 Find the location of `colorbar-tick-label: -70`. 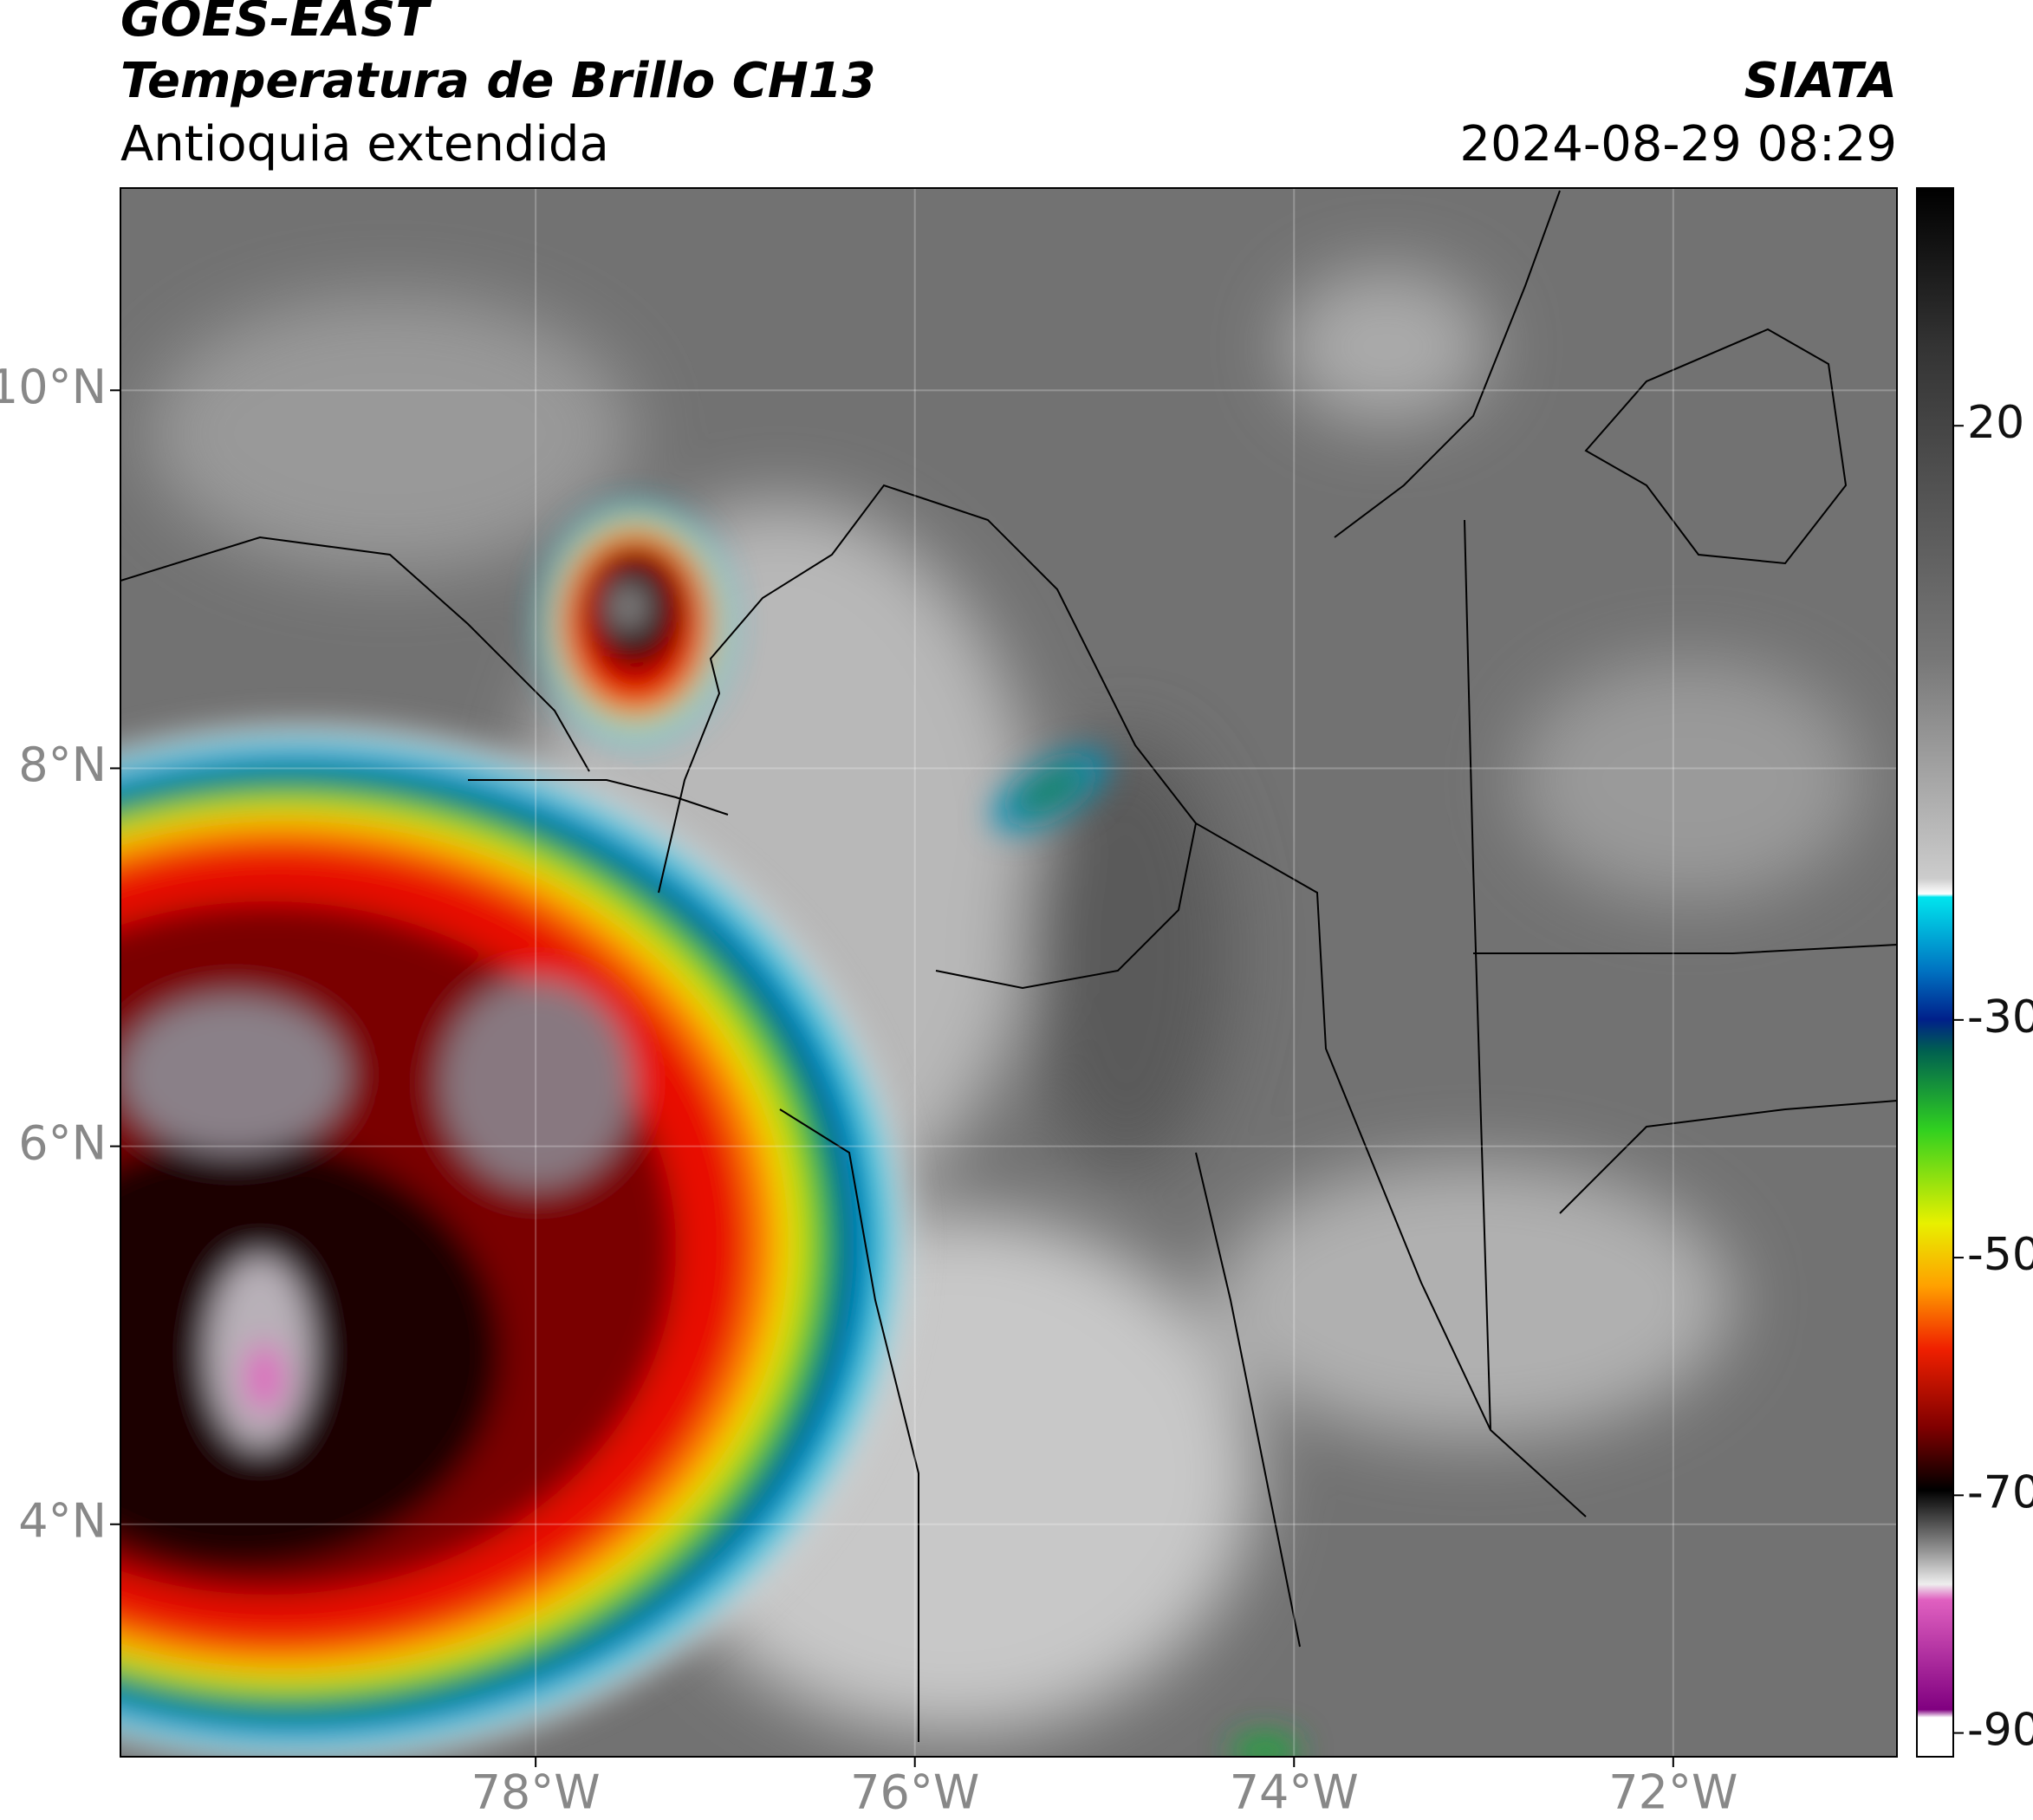

colorbar-tick-label: -70 is located at coordinates (2000, 1492).